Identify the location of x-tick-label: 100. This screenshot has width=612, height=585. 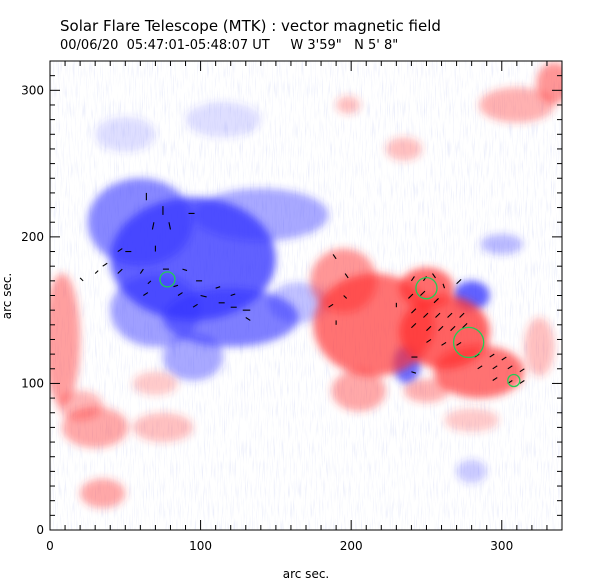
(200, 546).